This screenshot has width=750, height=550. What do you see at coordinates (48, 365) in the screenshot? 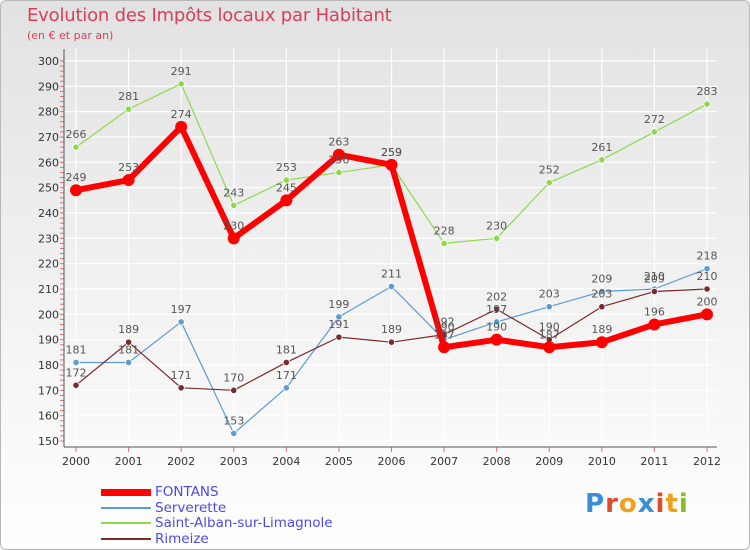
I see `y-tick-label: 180` at bounding box center [48, 365].